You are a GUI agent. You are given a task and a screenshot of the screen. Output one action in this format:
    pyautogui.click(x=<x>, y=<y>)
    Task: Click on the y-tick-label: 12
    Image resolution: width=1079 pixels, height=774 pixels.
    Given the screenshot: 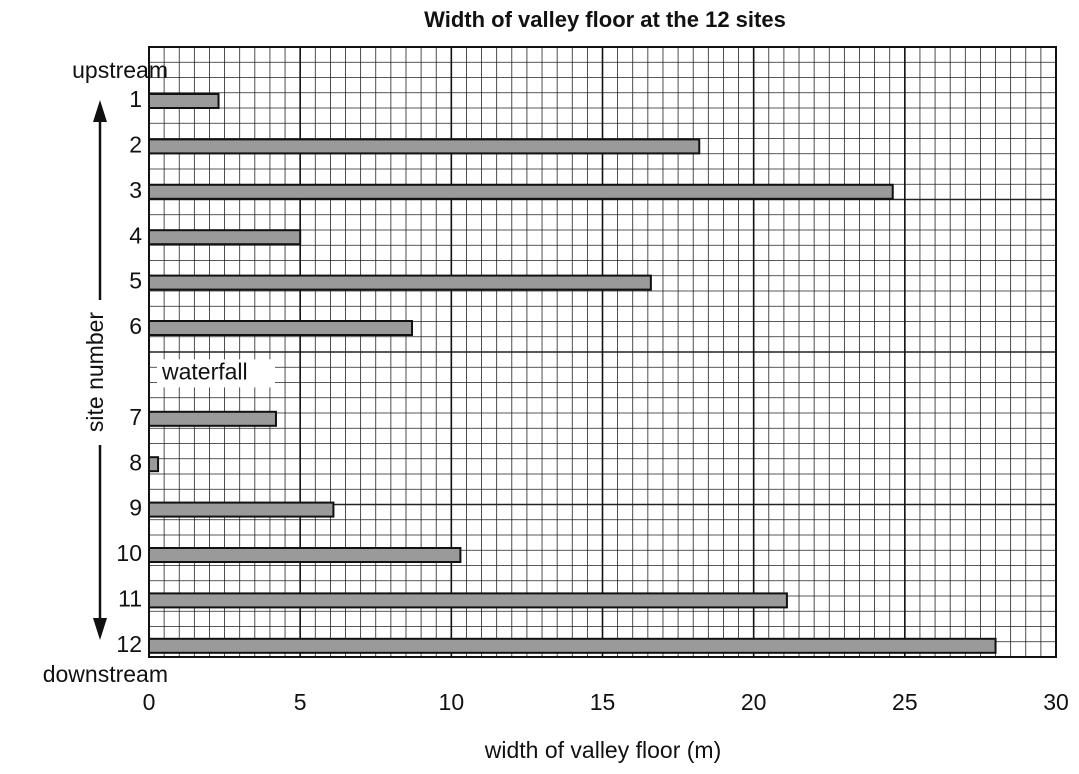 What is the action you would take?
    pyautogui.click(x=129, y=644)
    